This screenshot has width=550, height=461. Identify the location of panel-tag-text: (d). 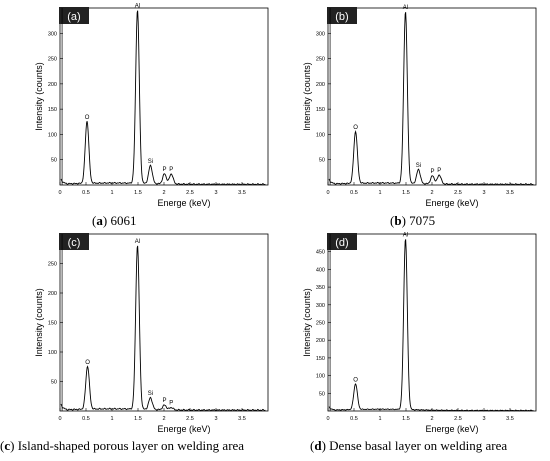
(341, 243).